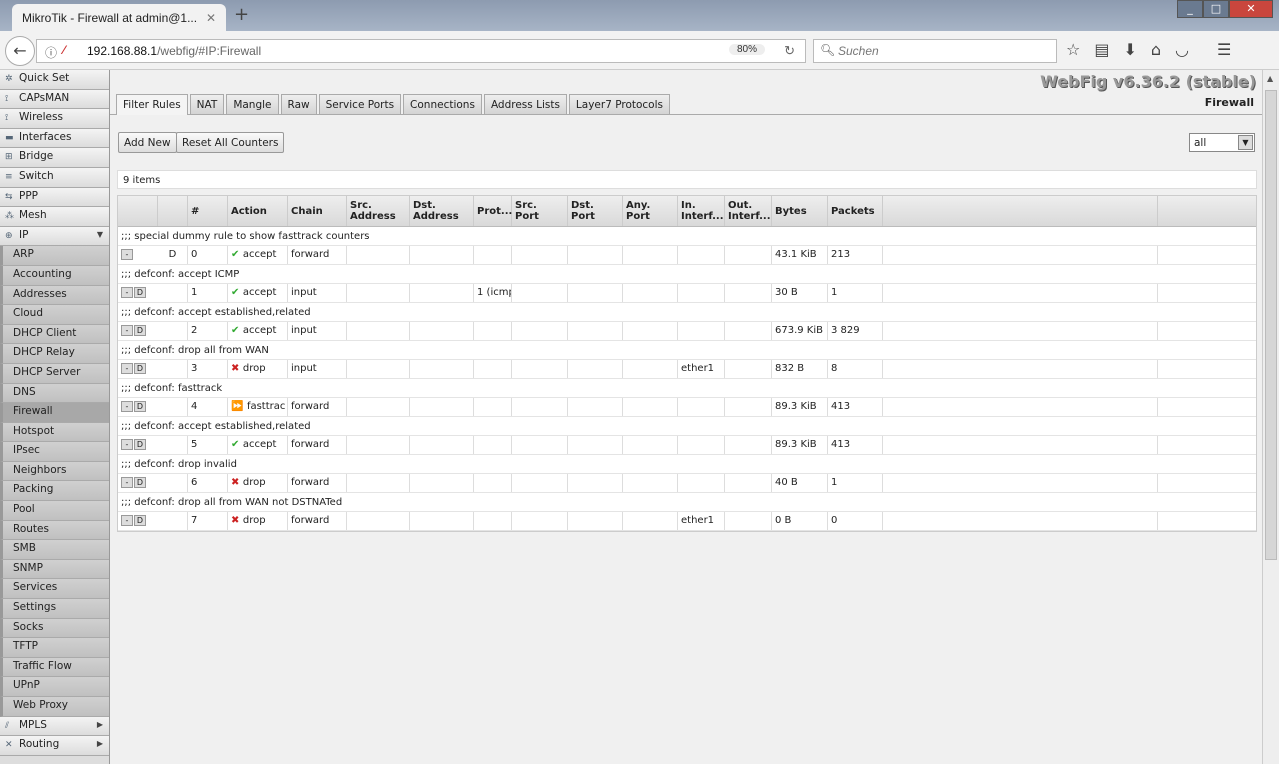 Image resolution: width=1279 pixels, height=764 pixels. I want to click on zoom-level: 80%, so click(747, 49).